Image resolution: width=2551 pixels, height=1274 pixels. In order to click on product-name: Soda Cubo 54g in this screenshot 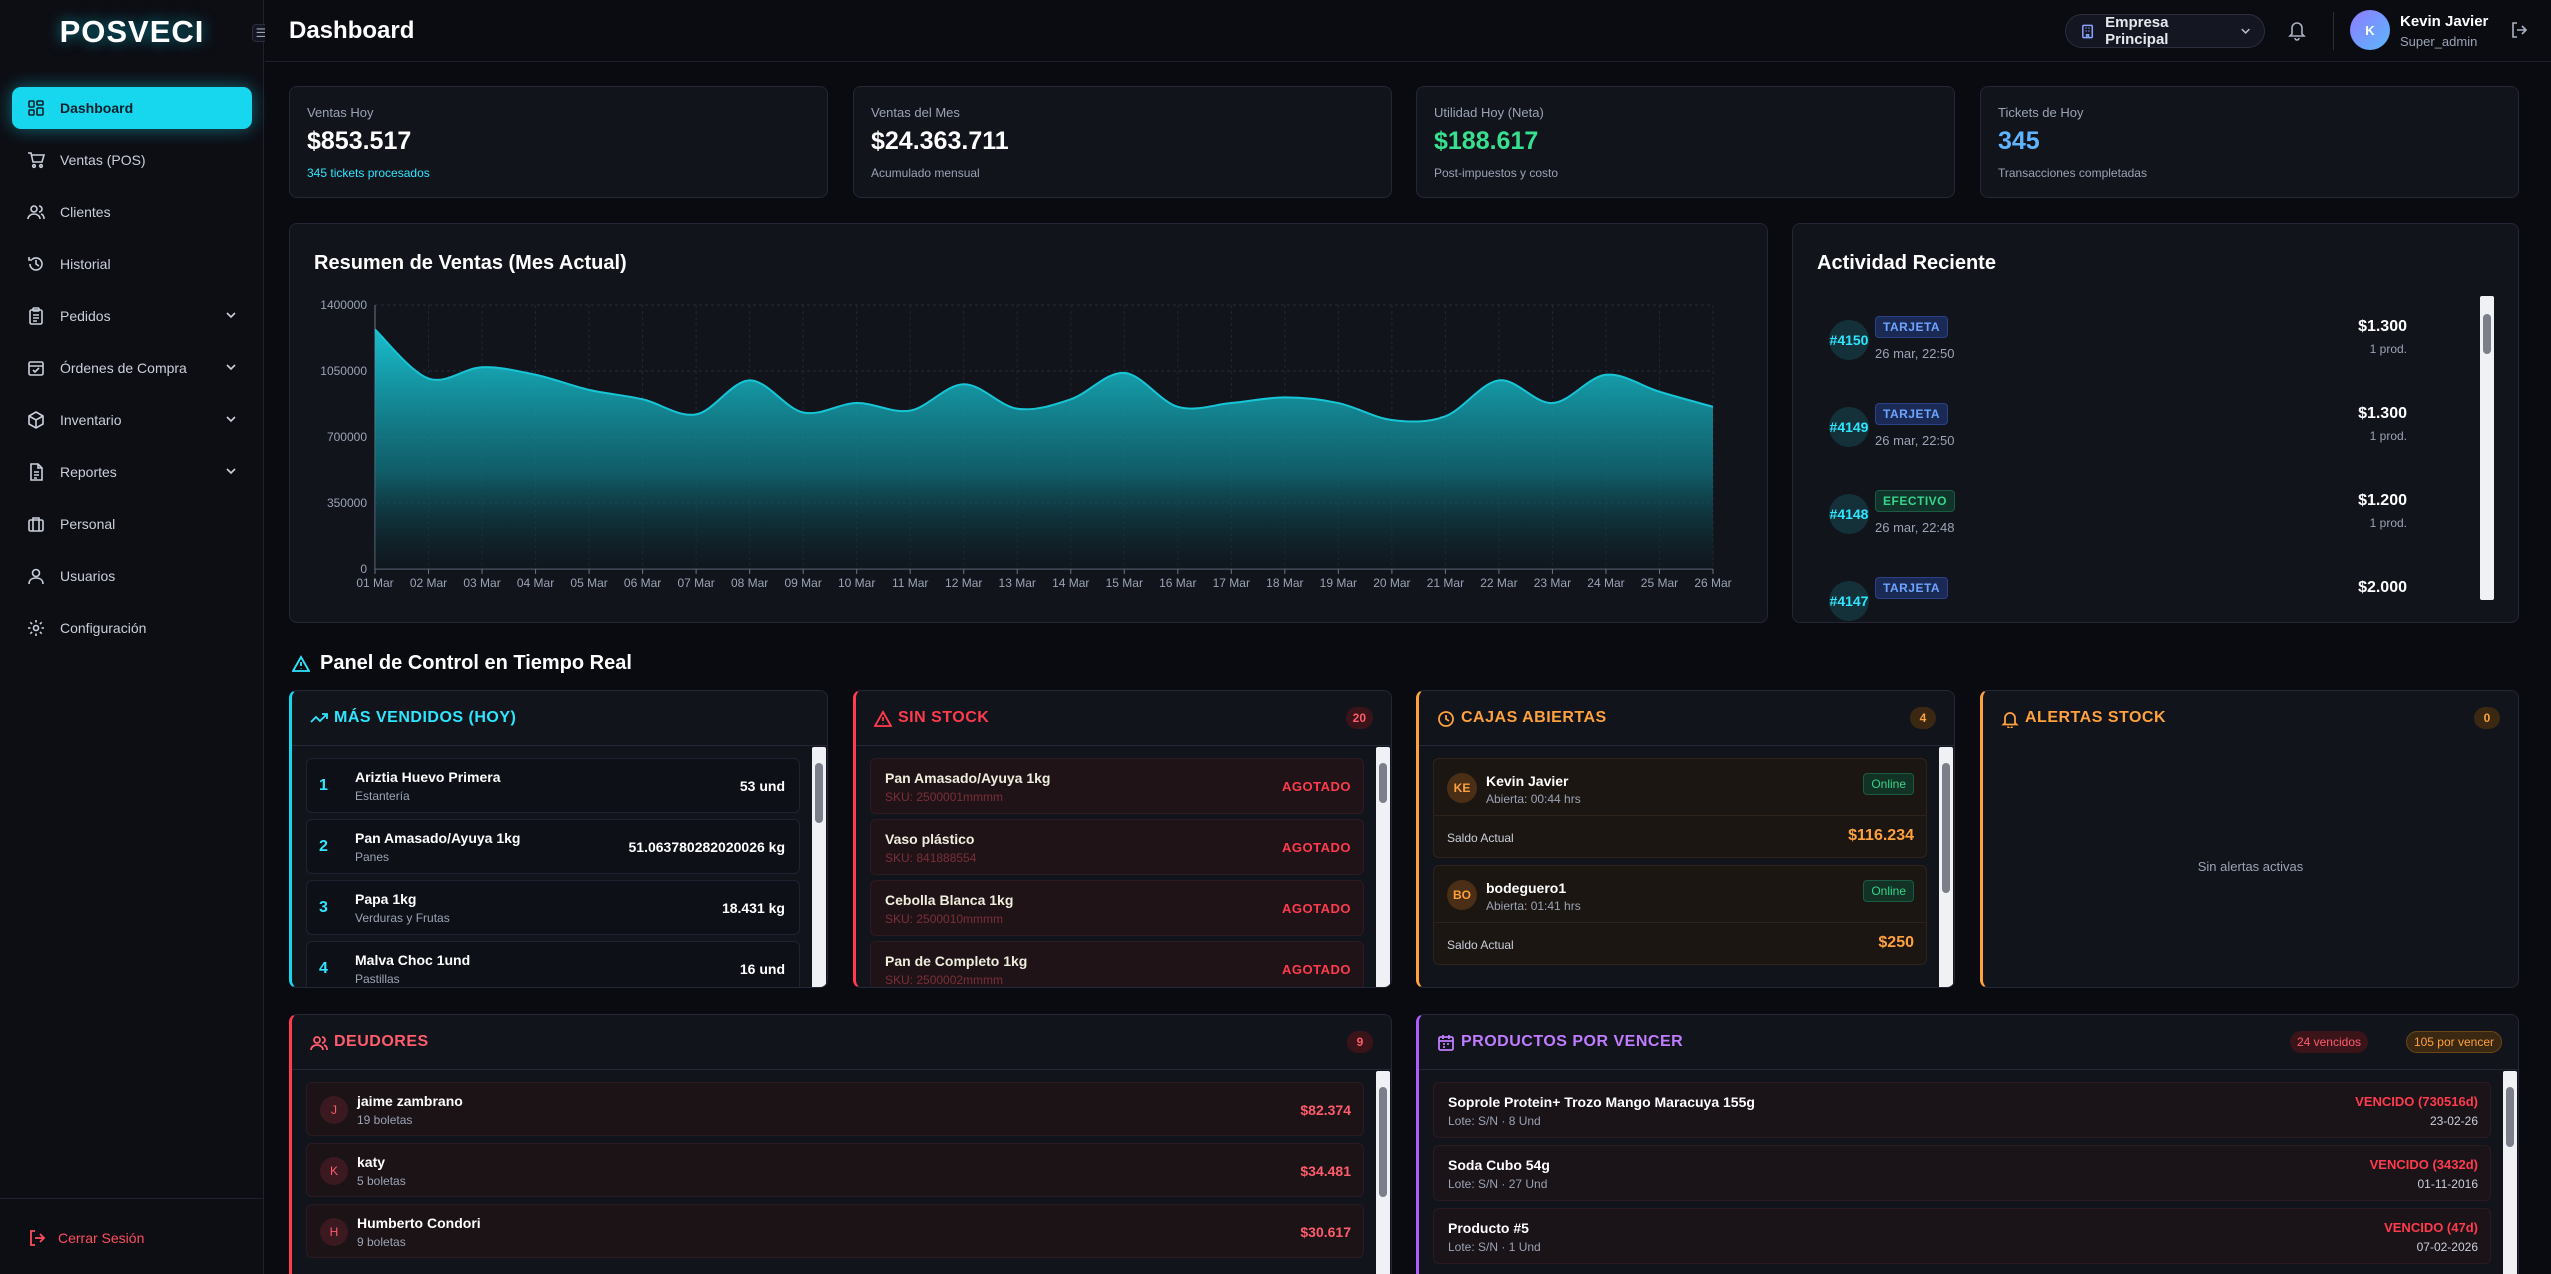, I will do `click(1499, 1165)`.